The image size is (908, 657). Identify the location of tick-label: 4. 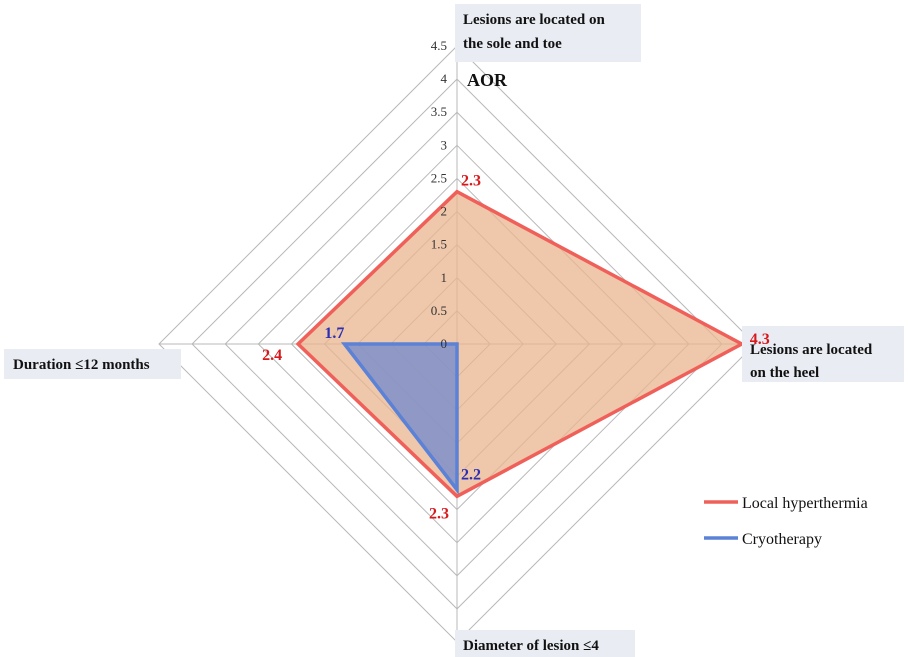
(444, 78).